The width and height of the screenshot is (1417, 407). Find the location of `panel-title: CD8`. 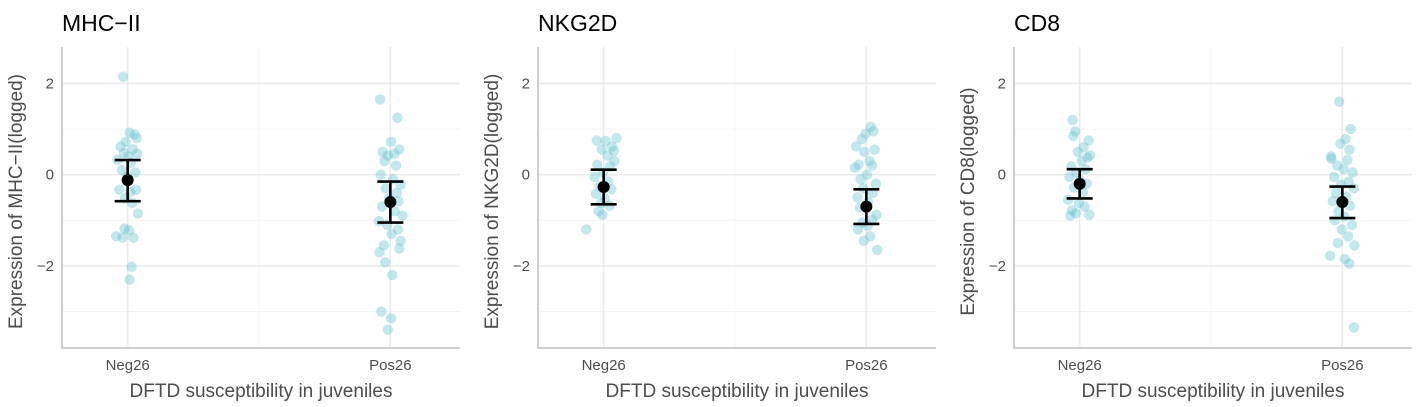

panel-title: CD8 is located at coordinates (1037, 23).